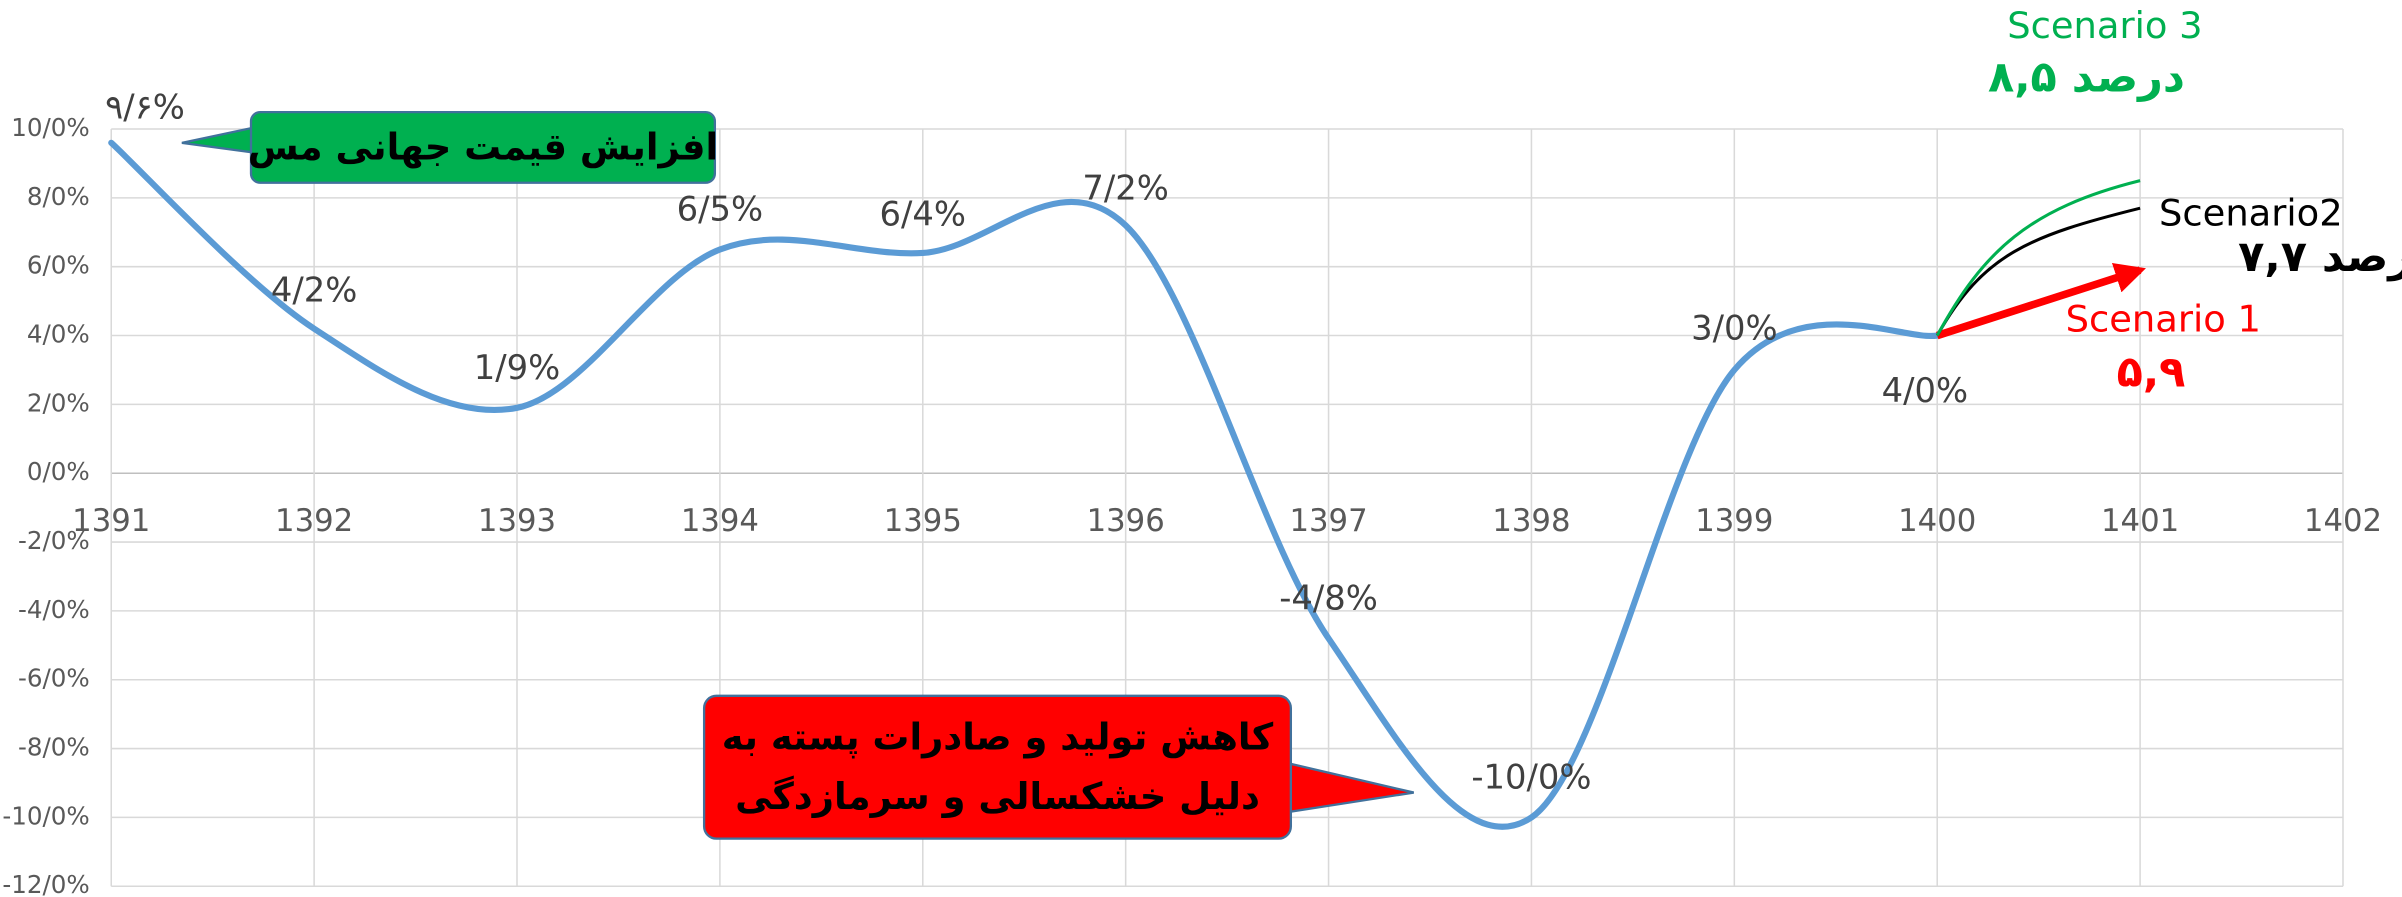 The image size is (2402, 897). What do you see at coordinates (58, 265) in the screenshot?
I see `y-tick-label: 6/0%` at bounding box center [58, 265].